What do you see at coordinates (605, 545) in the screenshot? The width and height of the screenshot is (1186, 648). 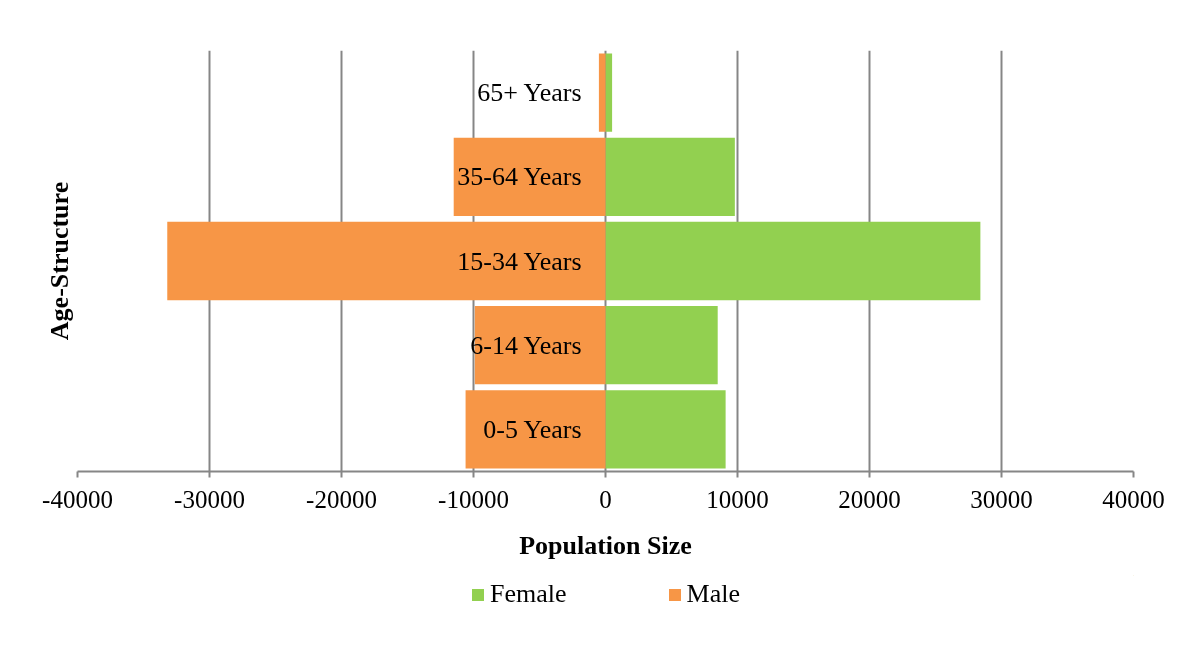 I see `x-axis-title: Population Size` at bounding box center [605, 545].